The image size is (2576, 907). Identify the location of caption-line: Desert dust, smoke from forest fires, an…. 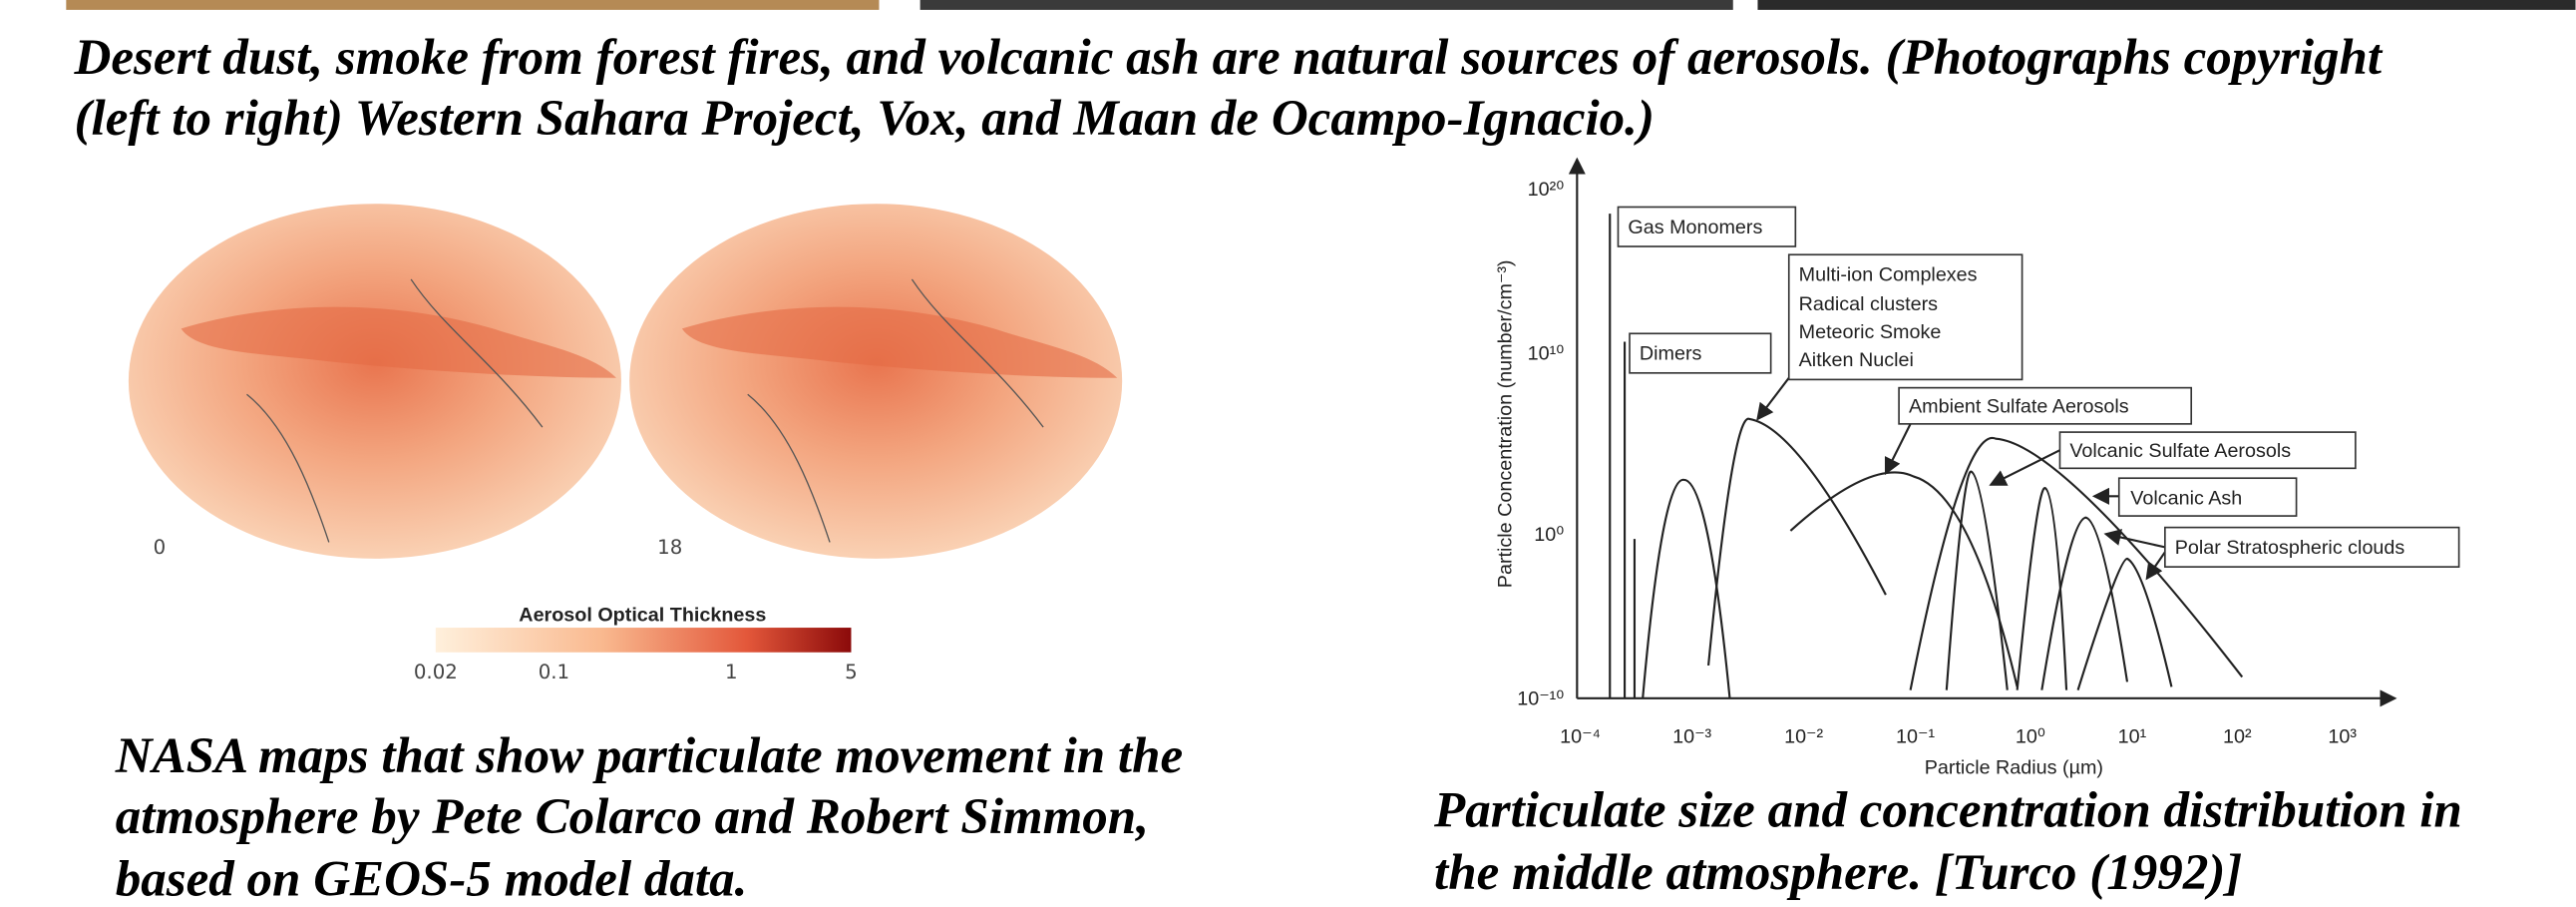
(1229, 58).